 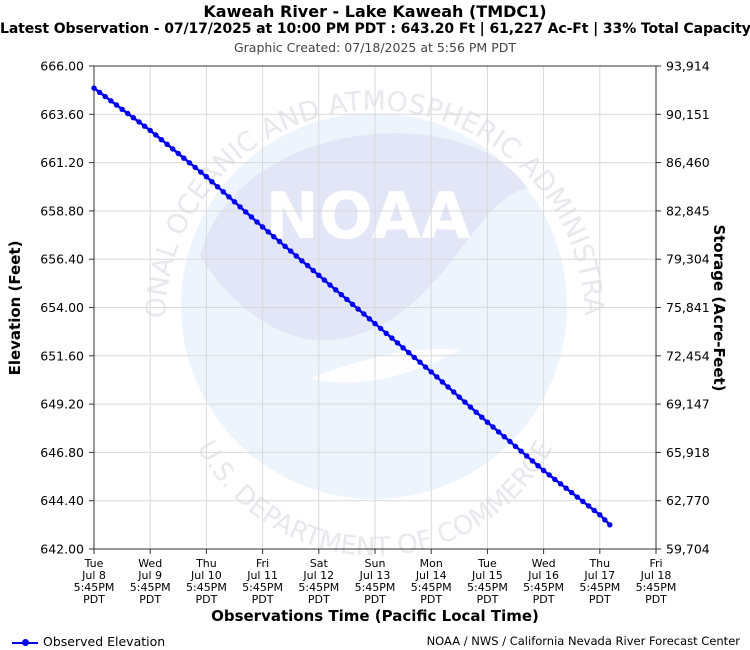 What do you see at coordinates (62, 452) in the screenshot?
I see `y-tick-label: 646.80` at bounding box center [62, 452].